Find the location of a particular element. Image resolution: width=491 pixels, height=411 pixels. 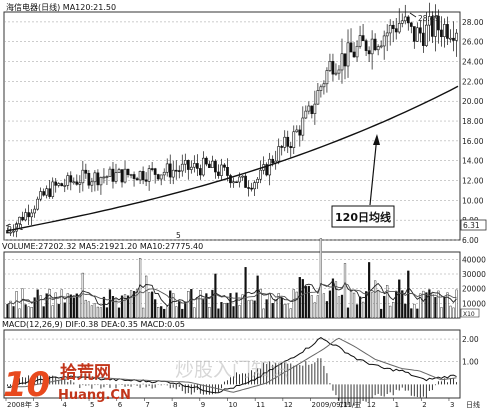

high-price-label: 28.49 is located at coordinates (429, 18).